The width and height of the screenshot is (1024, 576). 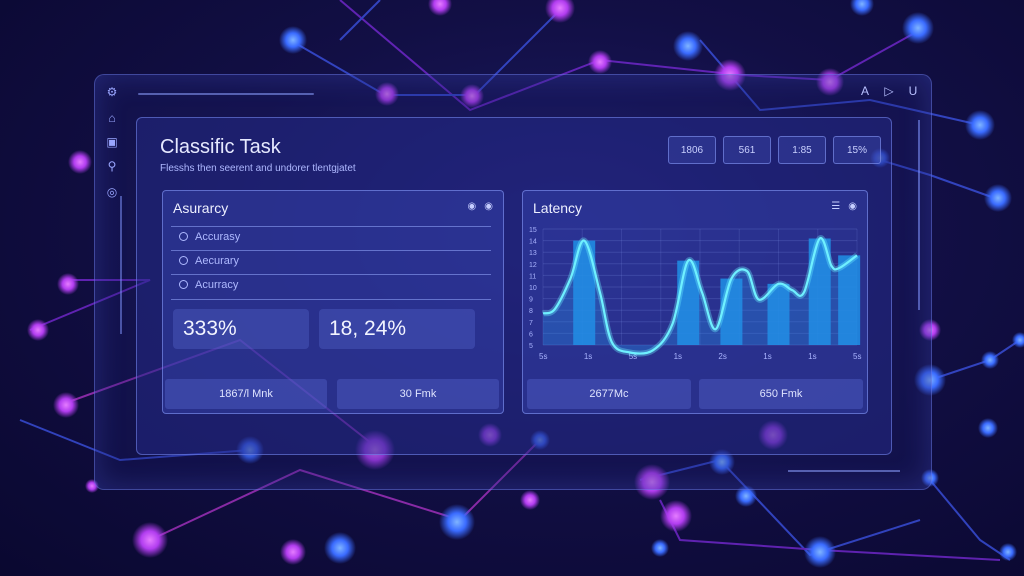 What do you see at coordinates (331, 285) in the screenshot?
I see `list-item: Acurracy` at bounding box center [331, 285].